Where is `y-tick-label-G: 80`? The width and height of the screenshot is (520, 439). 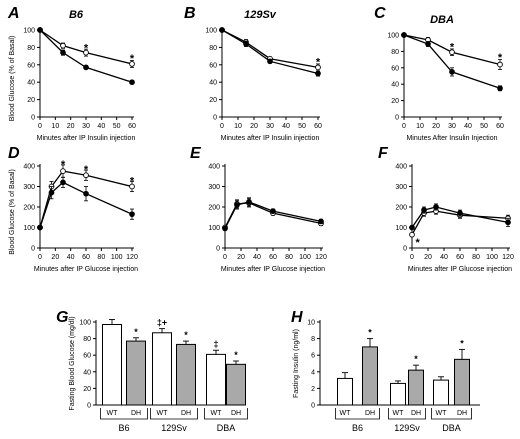
y-tick-label-G: 80 is located at coordinates (87, 339).